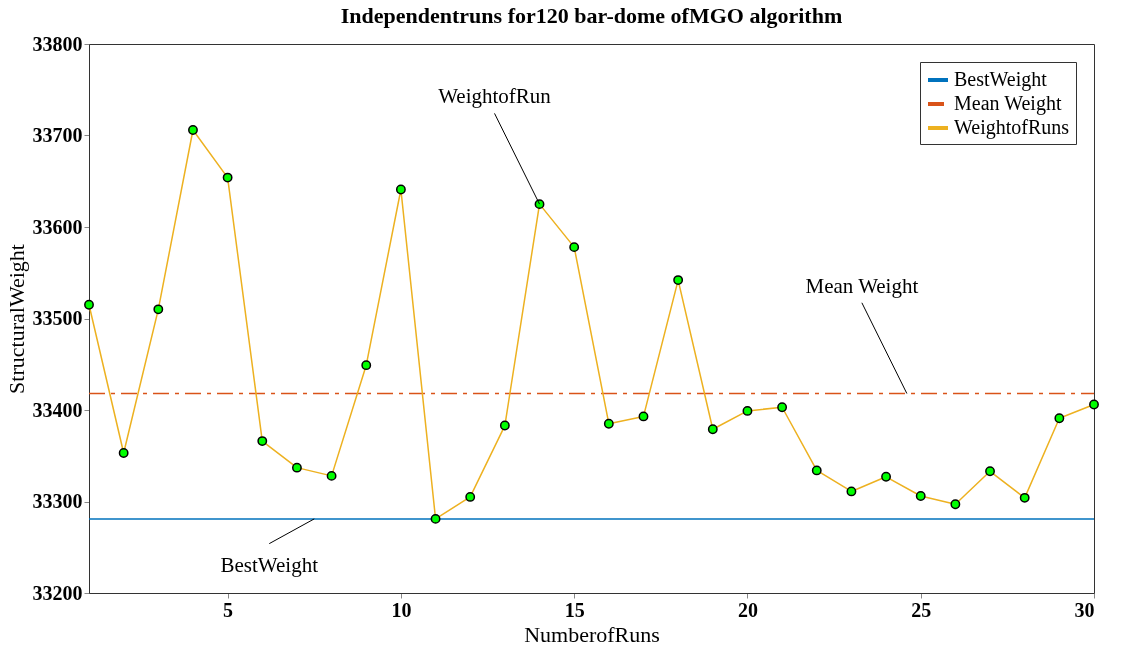 This screenshot has height=664, width=1137. Describe the element at coordinates (57, 409) in the screenshot. I see `y-tick-label: 33400` at that location.